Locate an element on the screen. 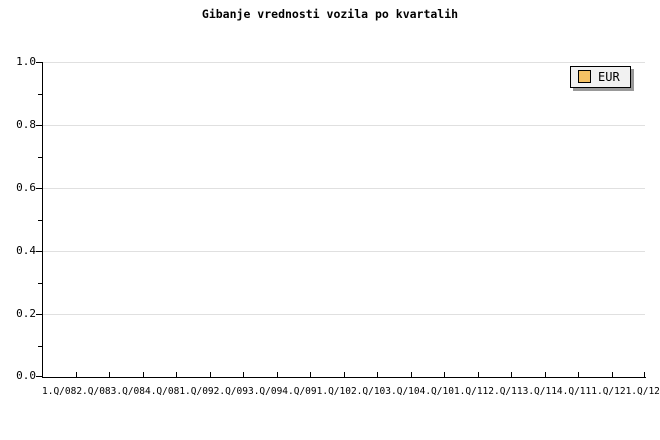 This screenshot has height=440, width=660. x-tick-label: 1.Q/08 is located at coordinates (59, 391).